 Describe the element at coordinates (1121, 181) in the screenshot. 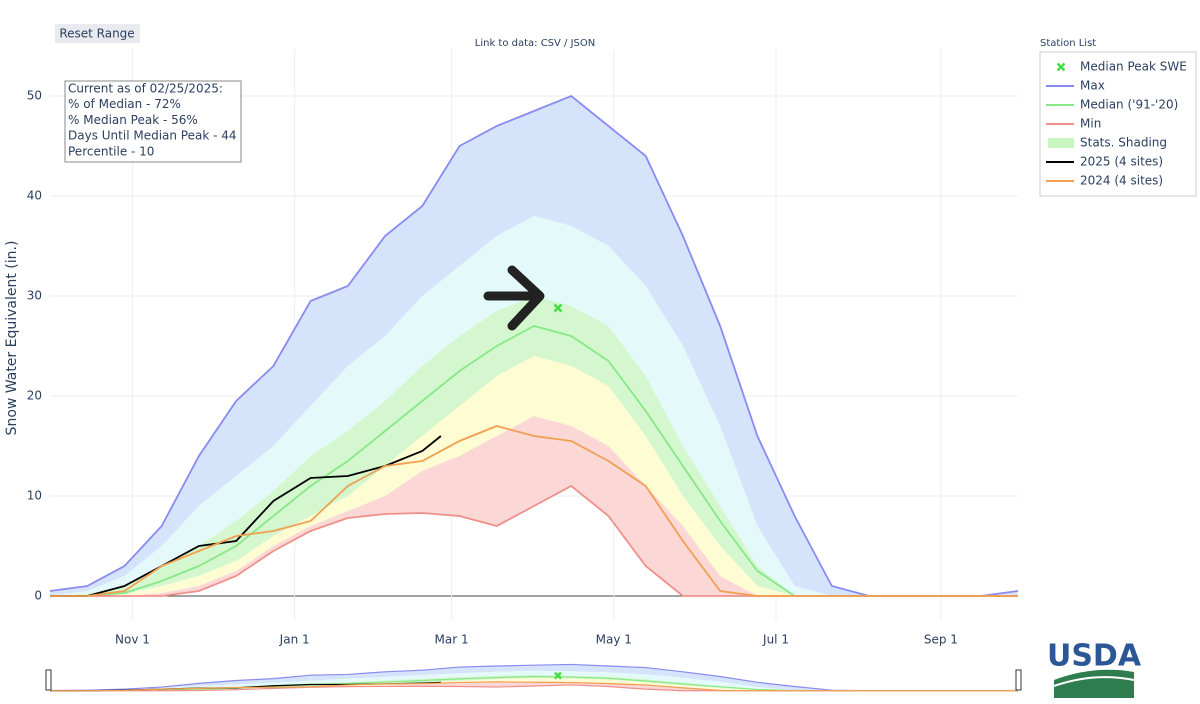

I see `legend-label: 2024 (4 sites)` at that location.